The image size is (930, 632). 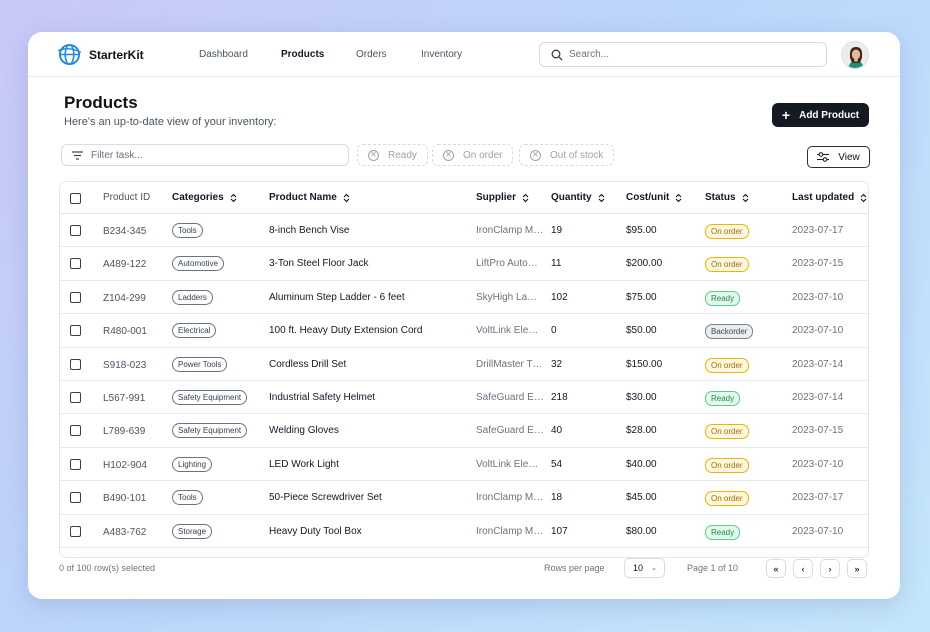 I want to click on product-id: R480-001, so click(x=125, y=332).